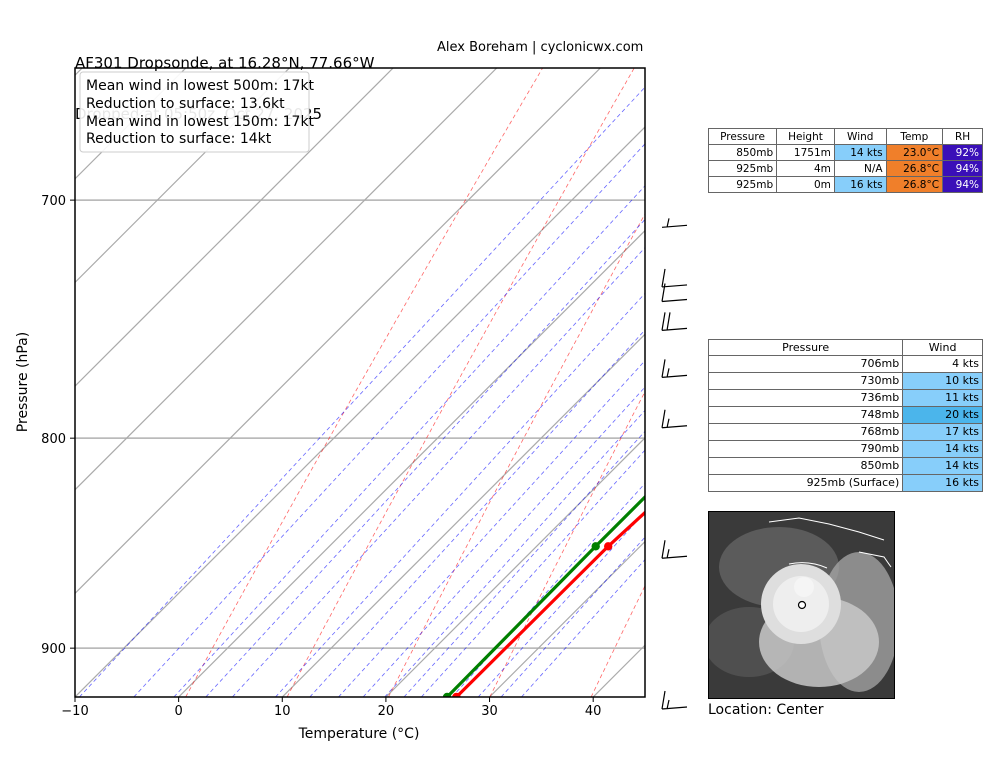 The image size is (1000, 764). I want to click on table-row: 850mb 14 kts, so click(845, 466).